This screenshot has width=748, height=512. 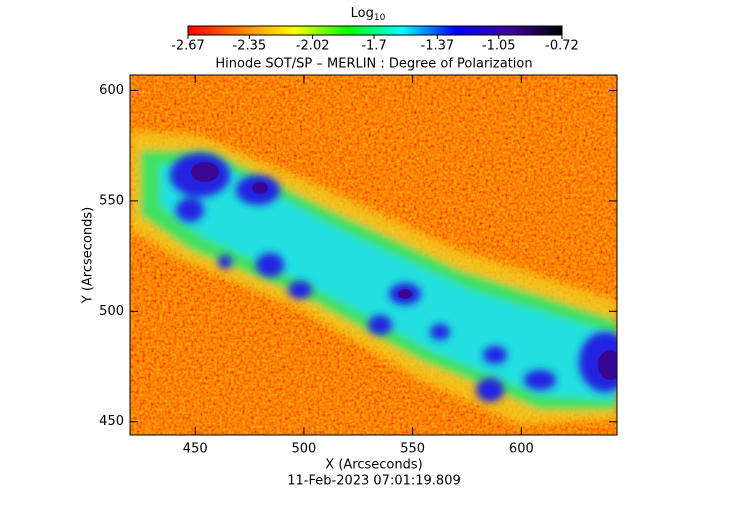 What do you see at coordinates (373, 465) in the screenshot?
I see `x-axis-label: X (Arcseconds)` at bounding box center [373, 465].